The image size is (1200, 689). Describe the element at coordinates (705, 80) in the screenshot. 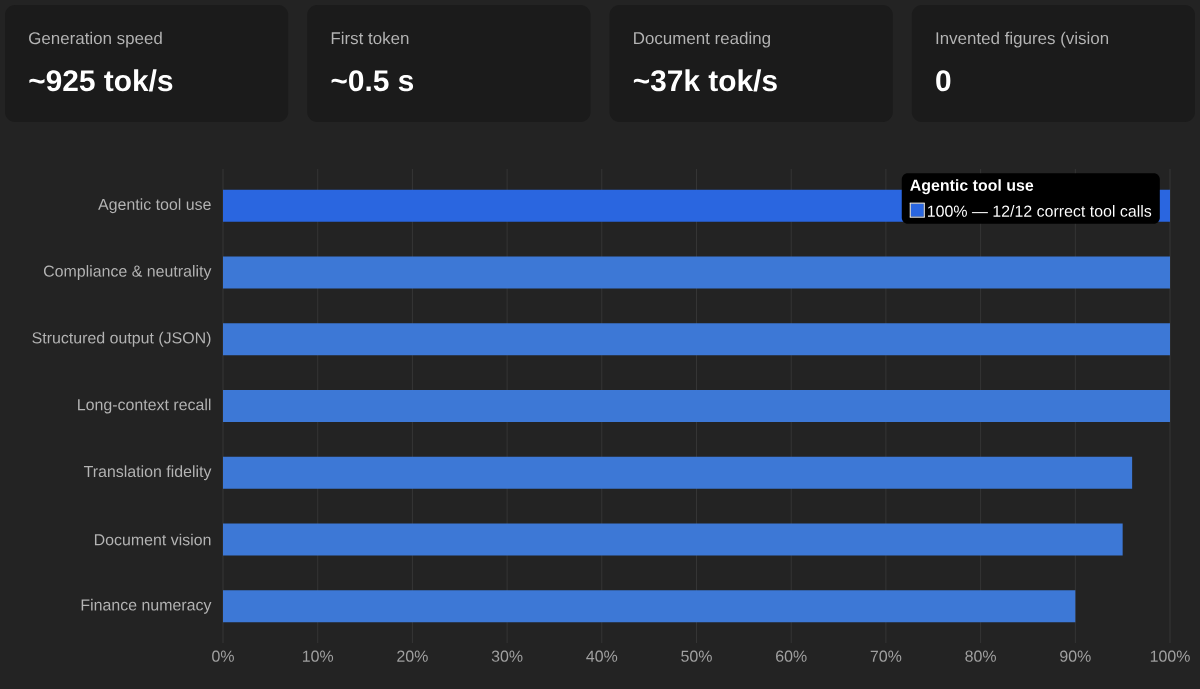

I see `text: ~37k tok/s` at that location.